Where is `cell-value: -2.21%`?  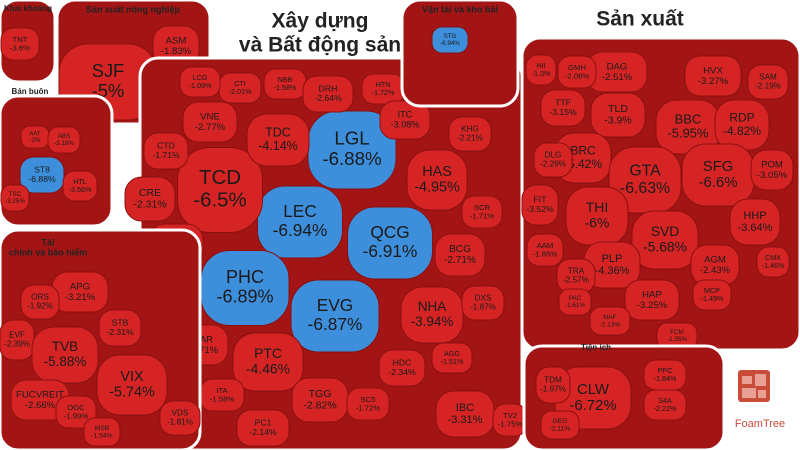
cell-value: -2.21% is located at coordinates (470, 138).